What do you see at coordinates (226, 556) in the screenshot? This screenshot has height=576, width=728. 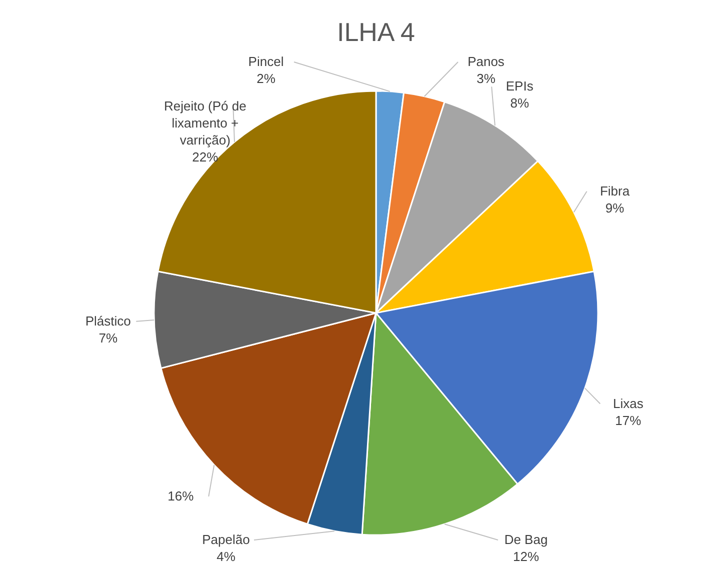 I see `data-label: 4%` at bounding box center [226, 556].